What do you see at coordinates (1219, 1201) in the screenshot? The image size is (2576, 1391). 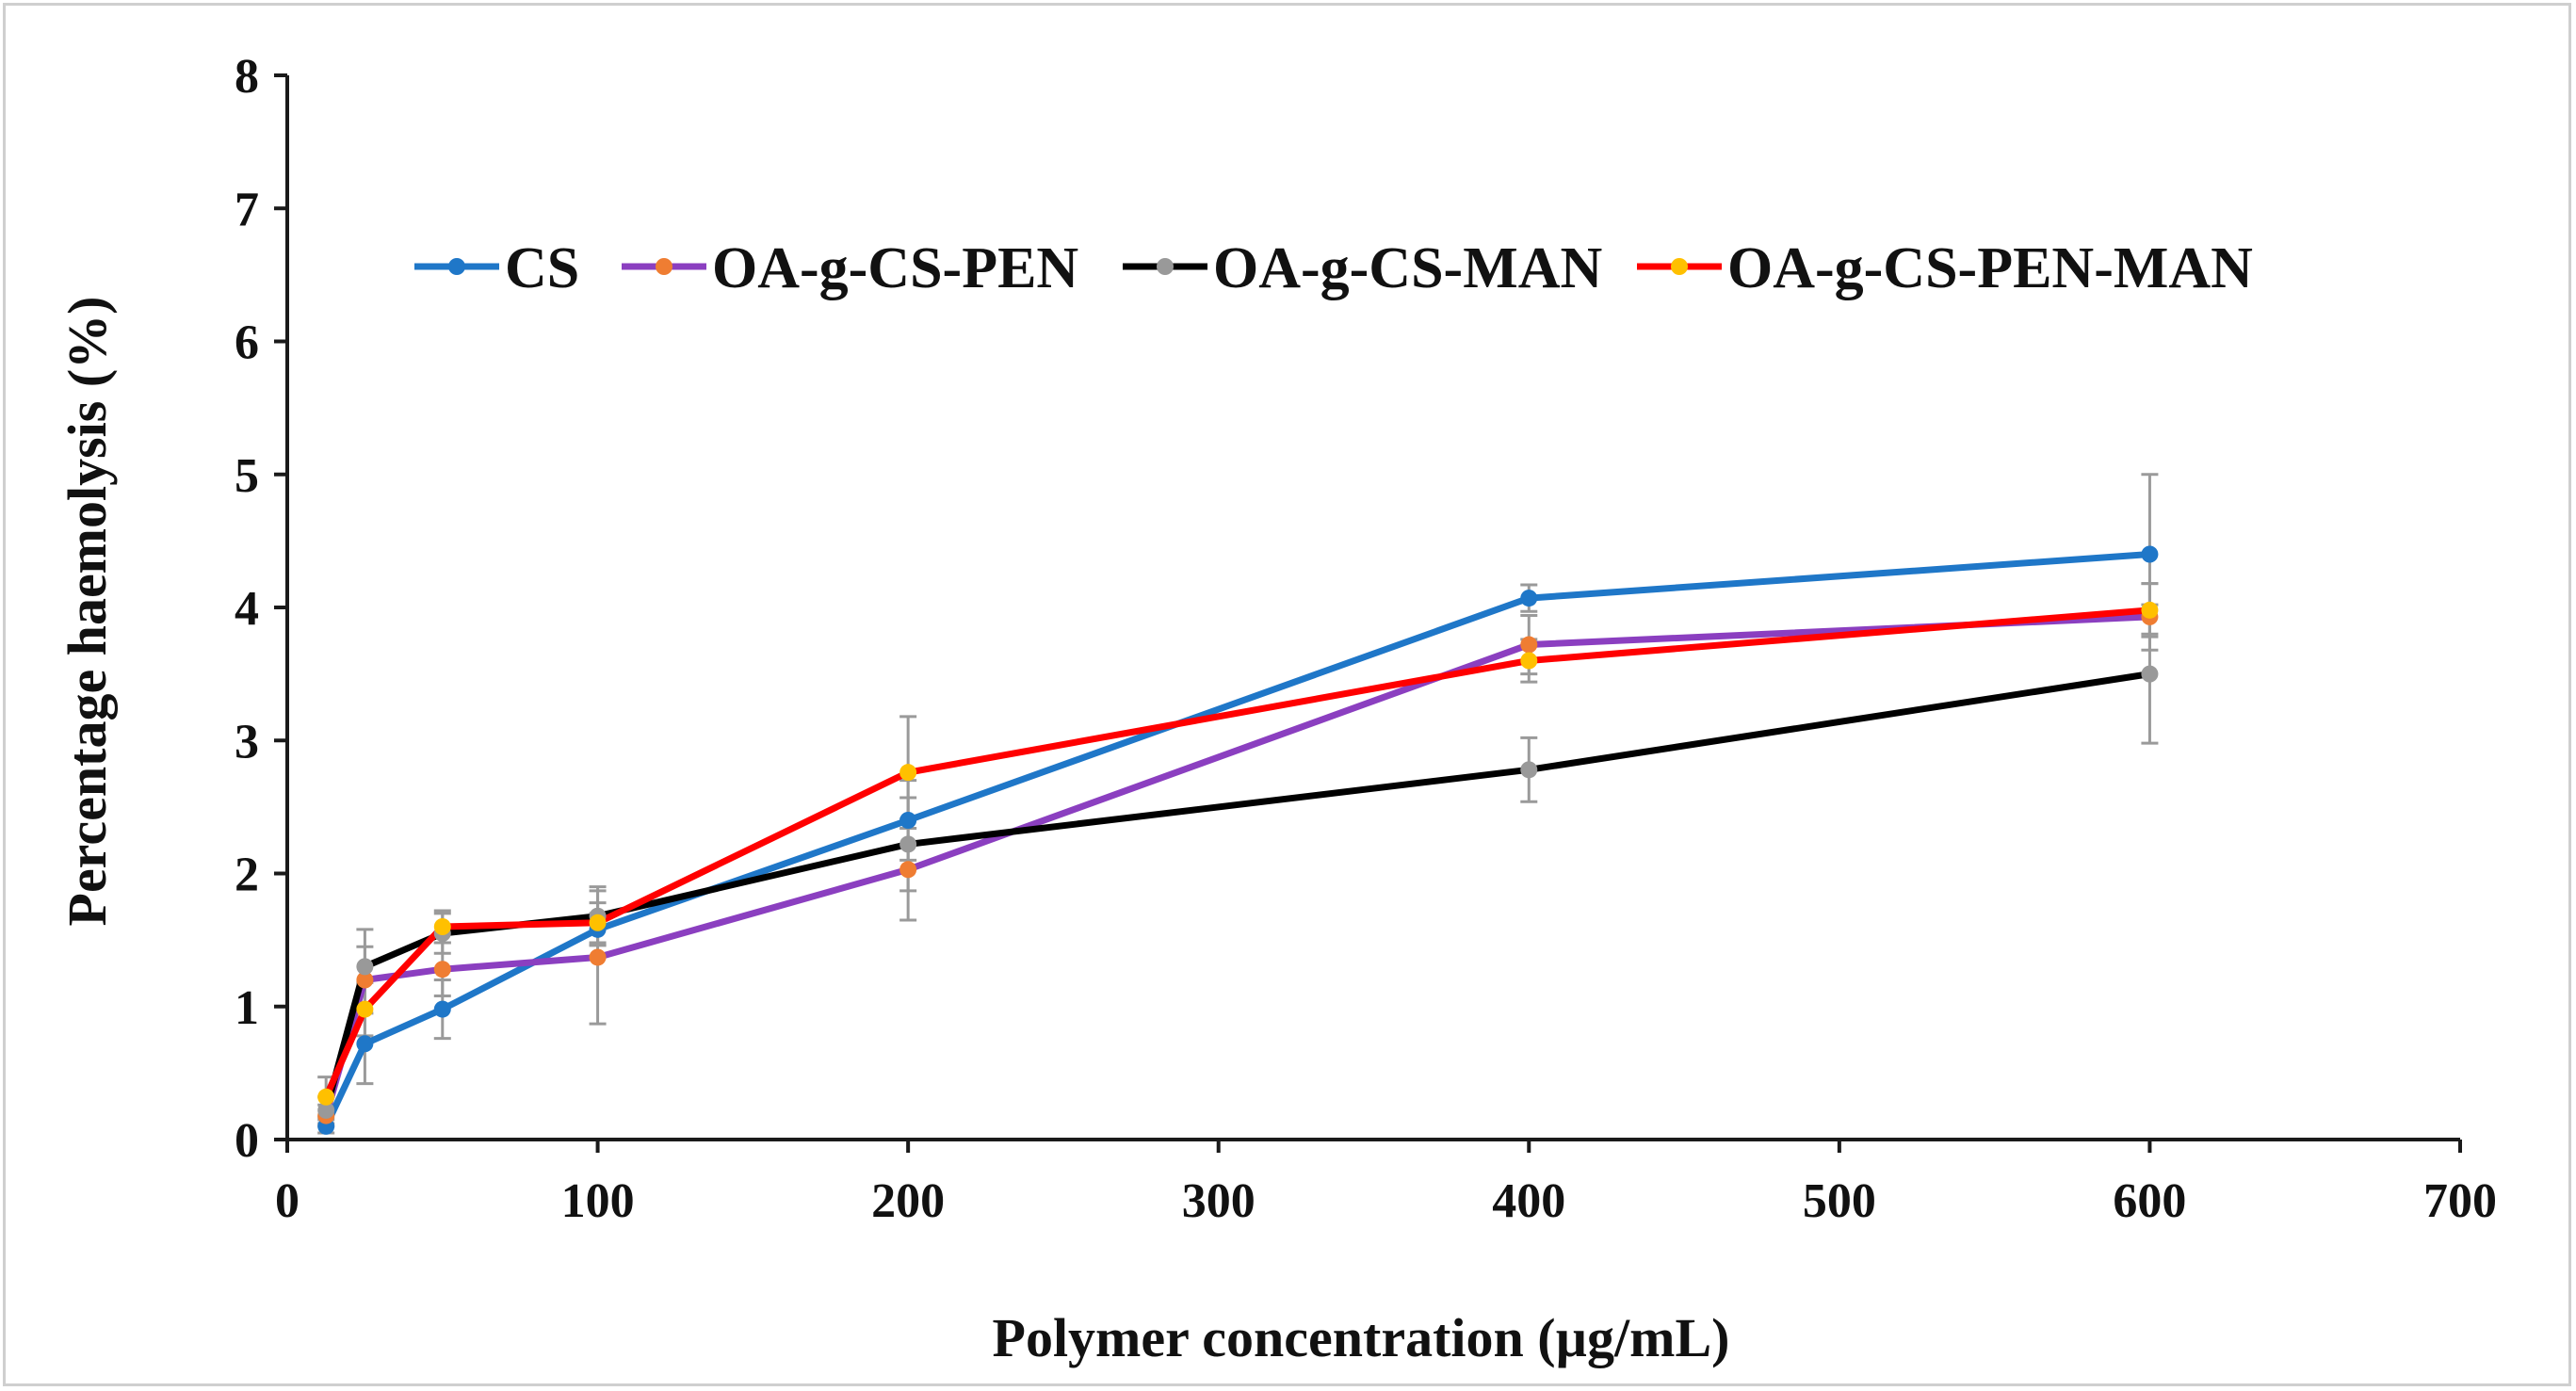 I see `x-tick-label: 300` at bounding box center [1219, 1201].